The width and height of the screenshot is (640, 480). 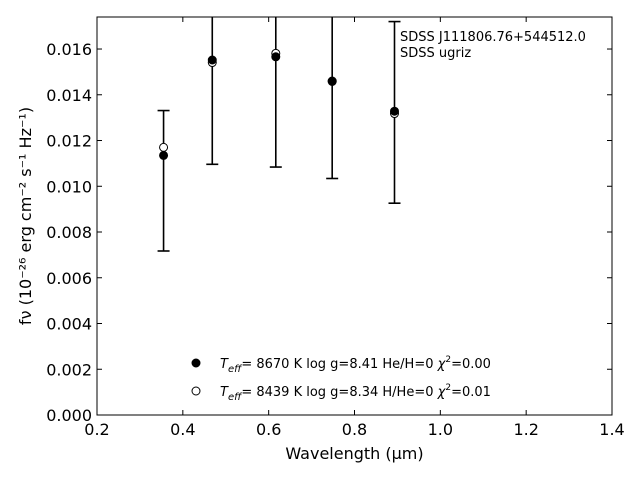 What do you see at coordinates (354, 429) in the screenshot?
I see `x-tick-label: 0.8` at bounding box center [354, 429].